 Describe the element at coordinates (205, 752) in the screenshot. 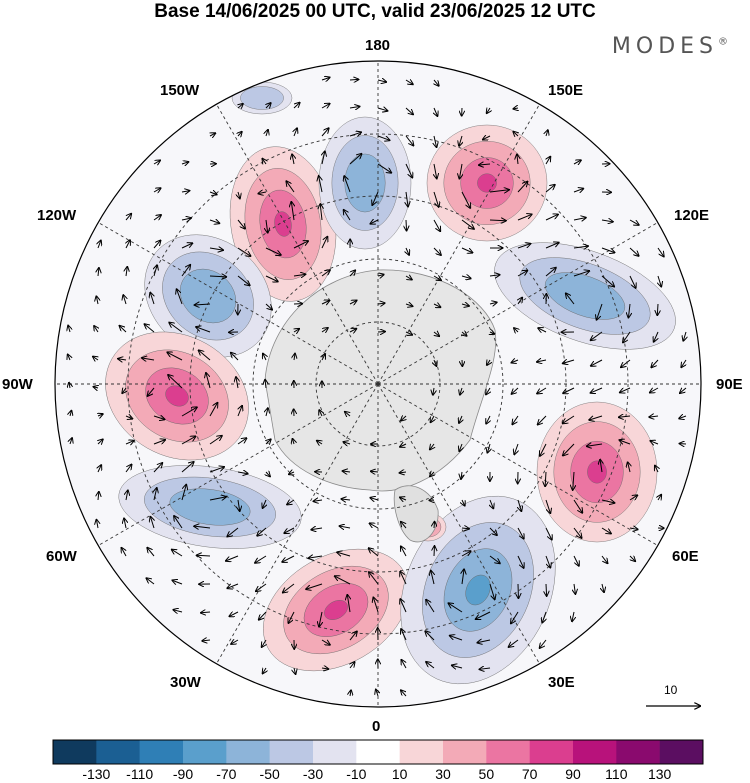

I see `colorbar-segment` at that location.